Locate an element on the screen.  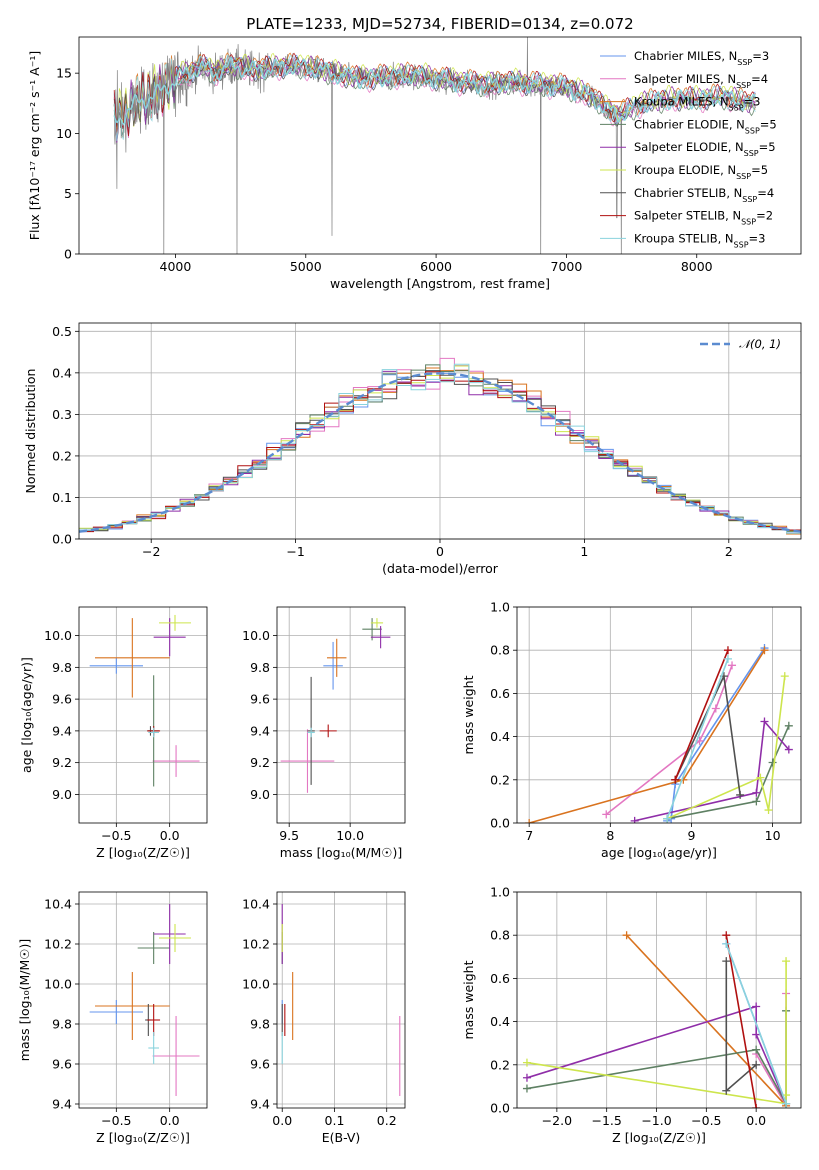
y-tick-label: 0.0 is located at coordinates (62, 539).